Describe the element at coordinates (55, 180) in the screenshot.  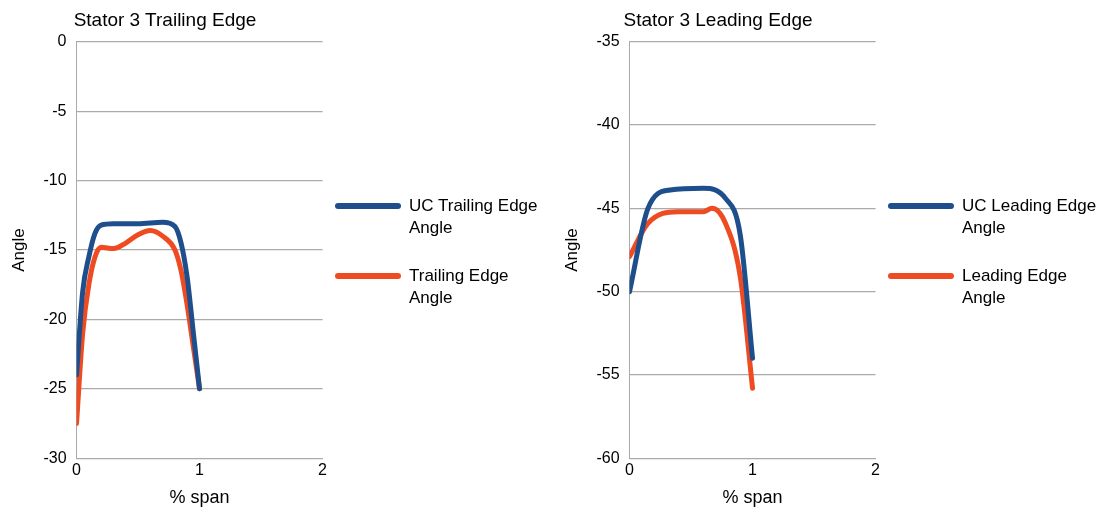
I see `y-tick-label: -10` at that location.